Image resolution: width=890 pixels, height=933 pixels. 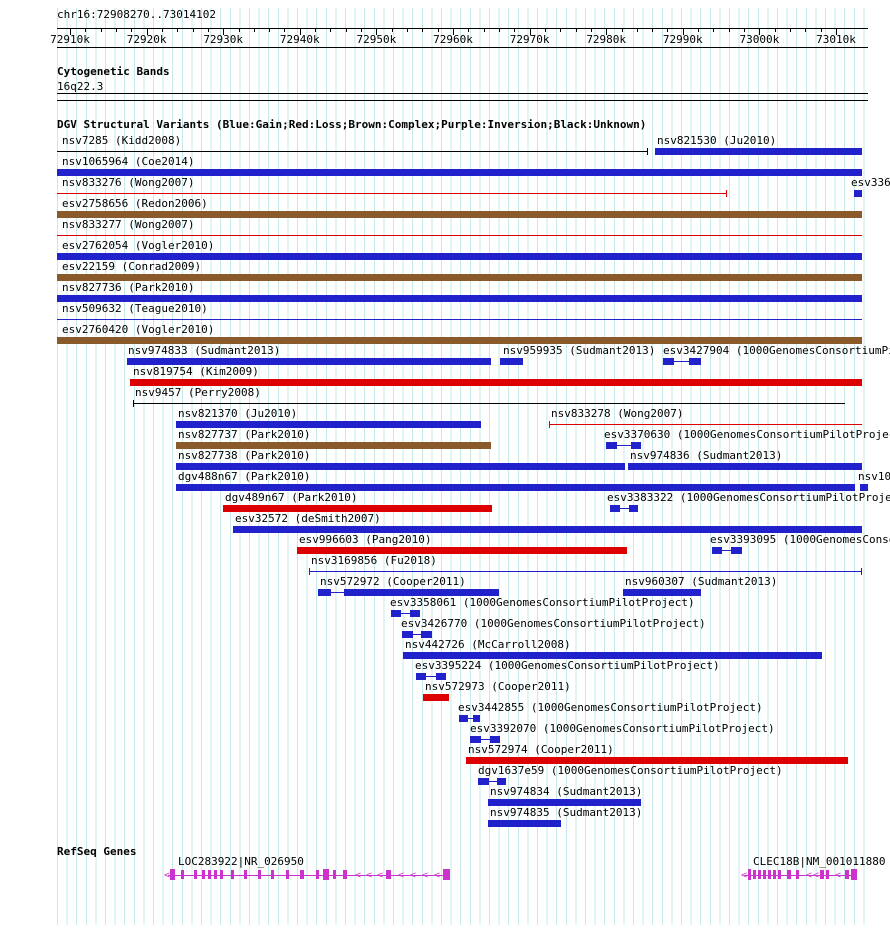 What do you see at coordinates (365, 539) in the screenshot?
I see `variant-label: esv996603 (Pang2010)` at bounding box center [365, 539].